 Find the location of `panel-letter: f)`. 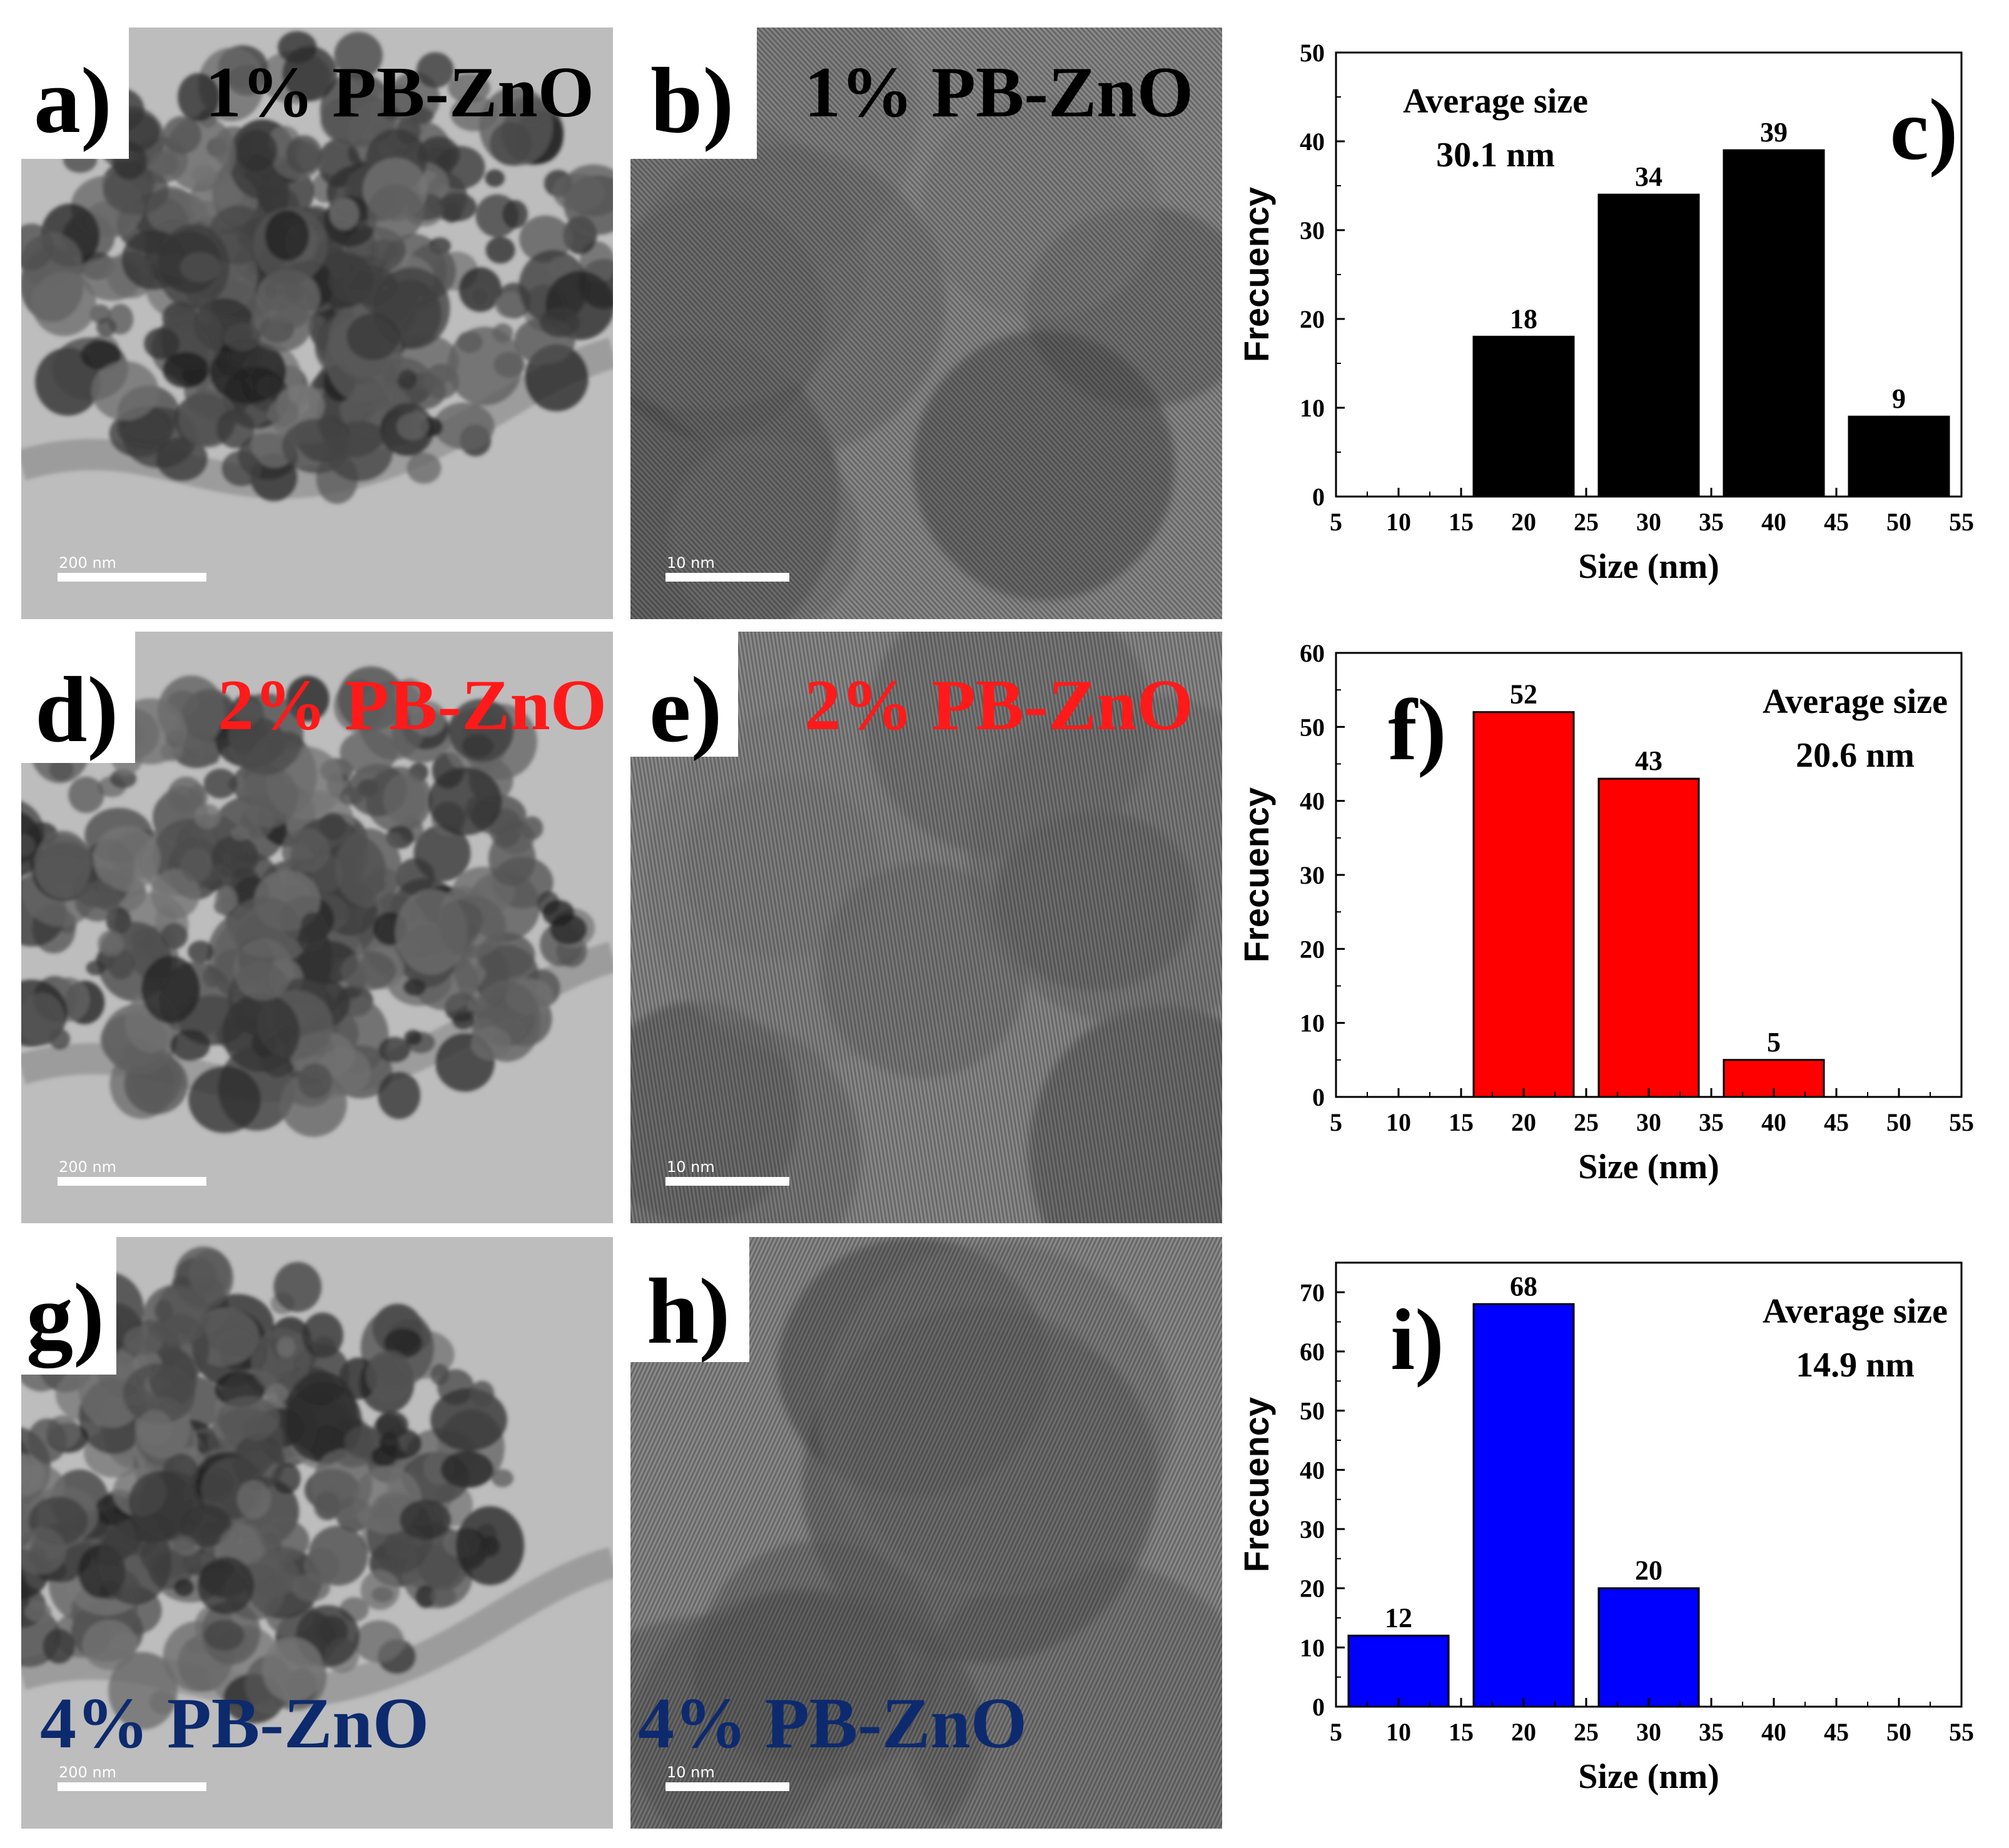

panel-letter: f) is located at coordinates (1417, 730).